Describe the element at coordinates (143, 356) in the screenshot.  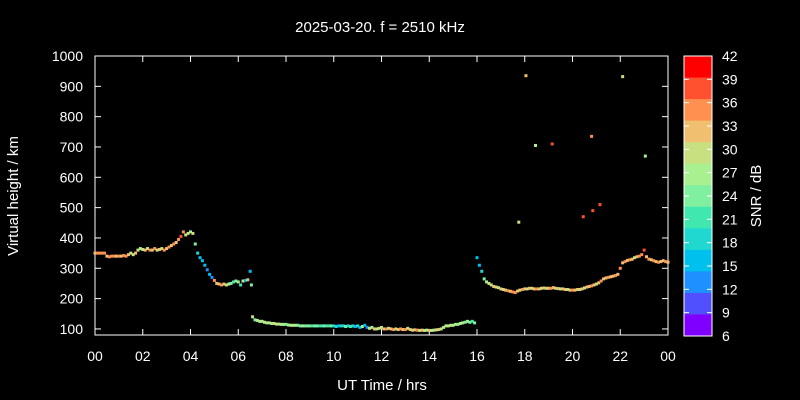
I see `x-tick-label: 02` at that location.